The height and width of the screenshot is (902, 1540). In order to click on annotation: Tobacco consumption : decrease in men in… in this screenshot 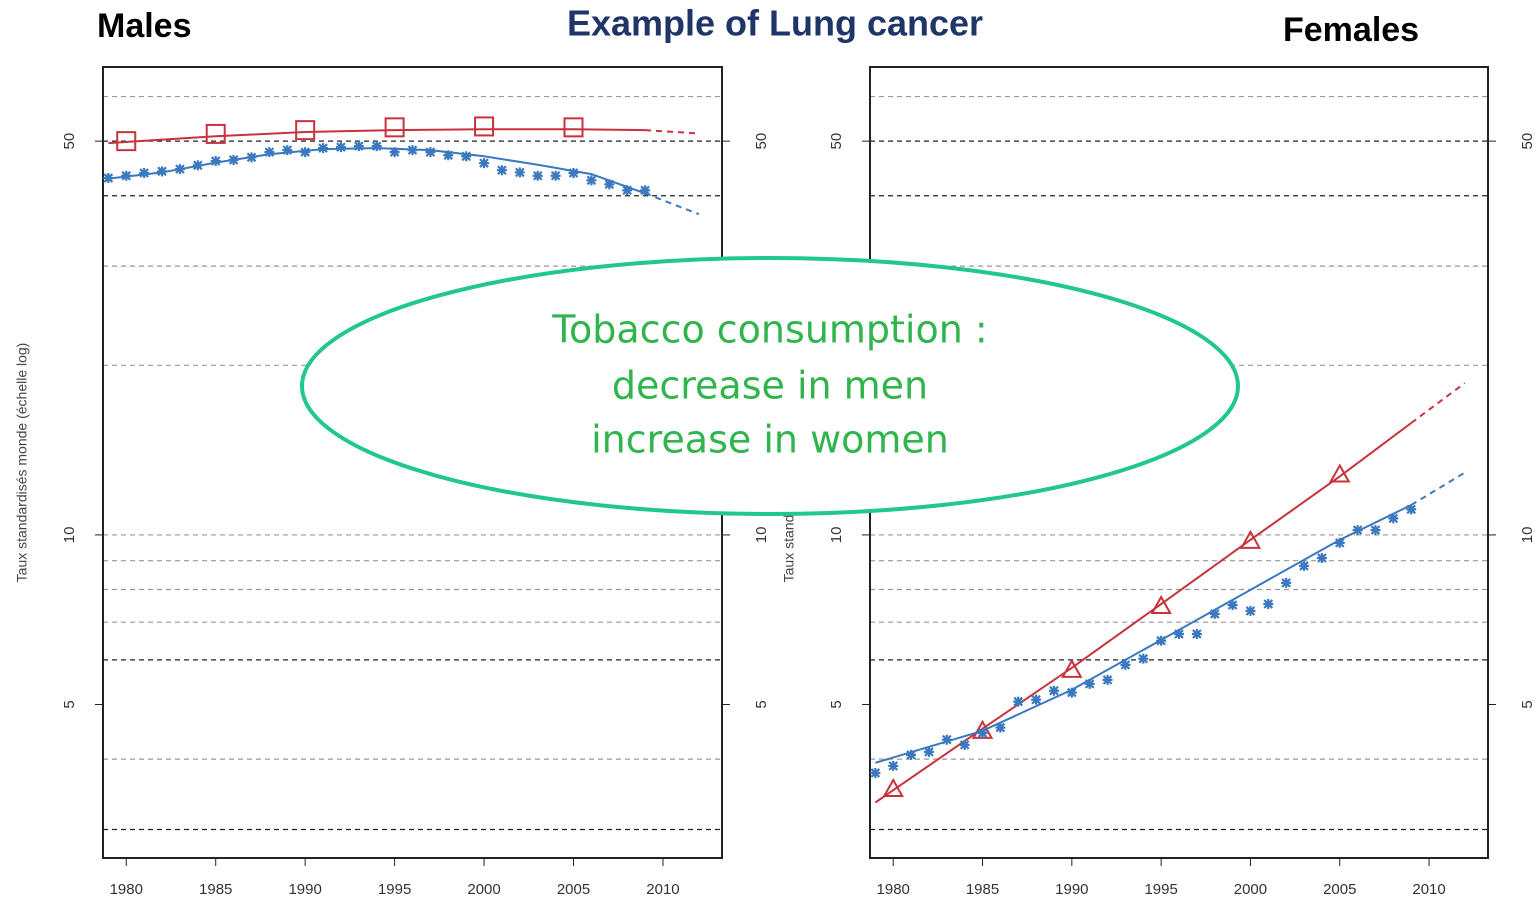, I will do `click(769, 385)`.